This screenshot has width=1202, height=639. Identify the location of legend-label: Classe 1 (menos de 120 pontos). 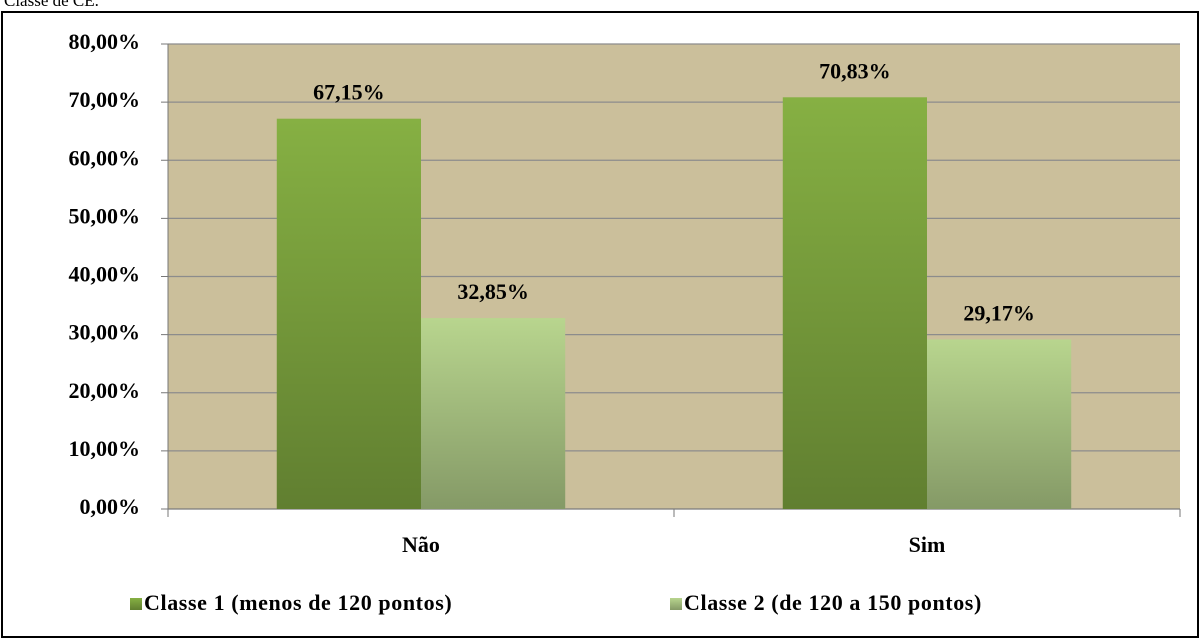
(298, 602).